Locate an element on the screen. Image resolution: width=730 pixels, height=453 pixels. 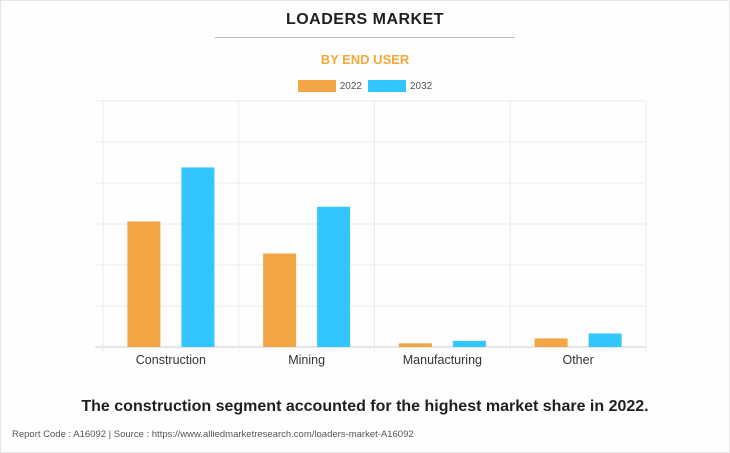
legend-swatch-2032 is located at coordinates (387, 86).